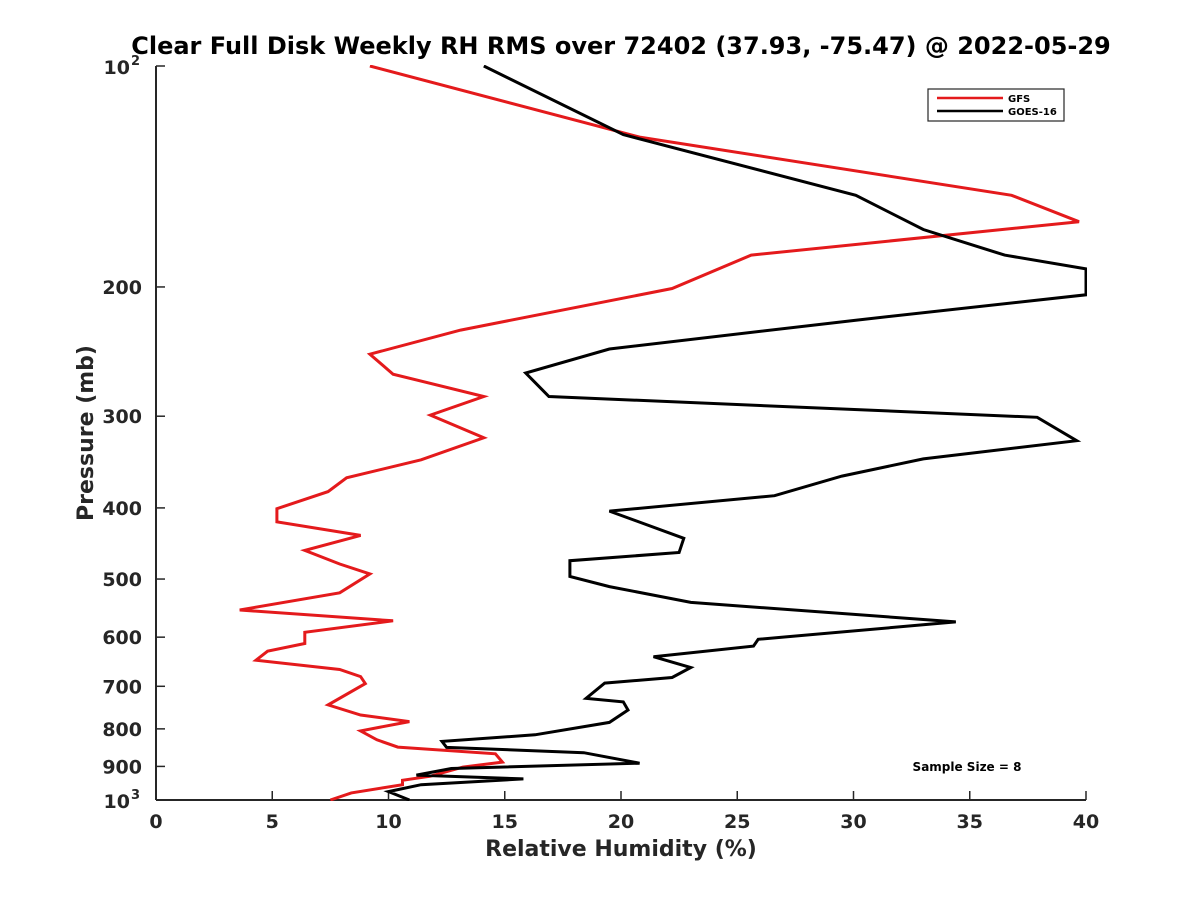 This screenshot has height=900, width=1200. What do you see at coordinates (1019, 99) in the screenshot?
I see `legend-label-gfs: GFS` at bounding box center [1019, 99].